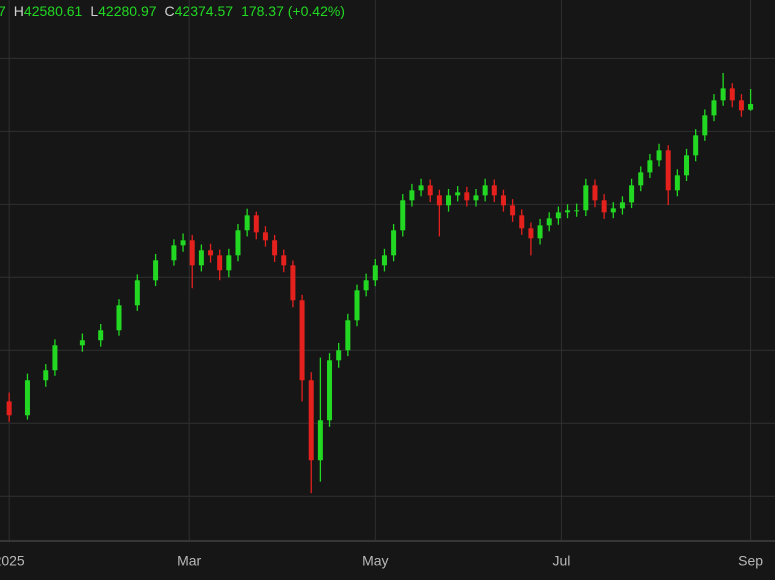  What do you see at coordinates (94, 11) in the screenshot?
I see `ohlc-label: L` at bounding box center [94, 11].